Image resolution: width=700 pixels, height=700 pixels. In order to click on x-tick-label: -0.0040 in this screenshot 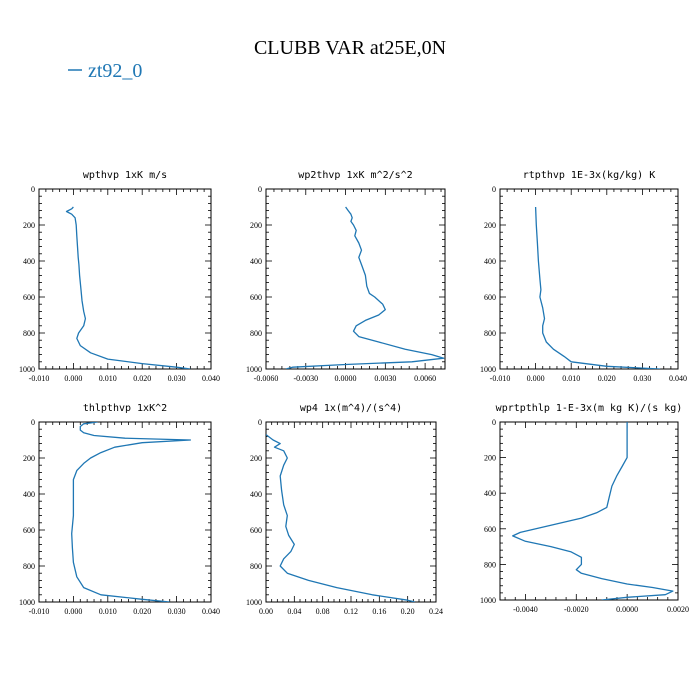, I will do `click(525, 609)`.